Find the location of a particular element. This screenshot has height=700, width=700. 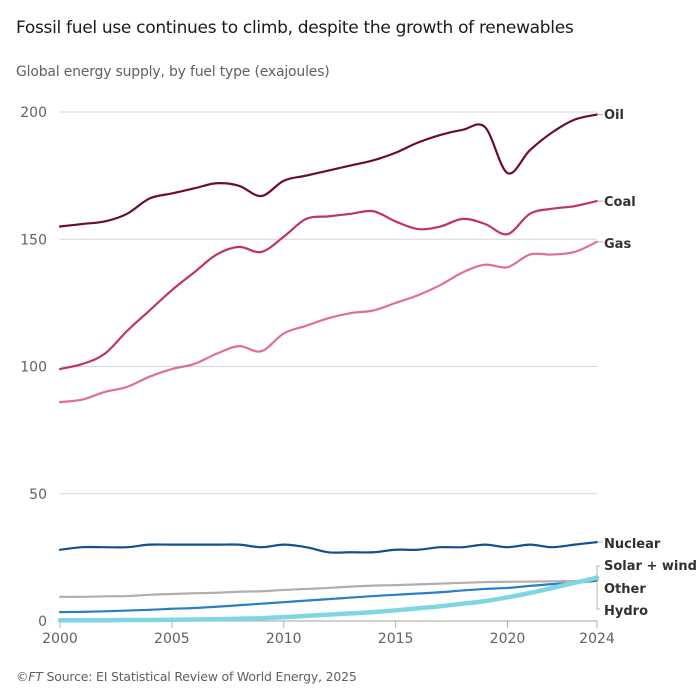

series-line-nuclear is located at coordinates (328, 547).